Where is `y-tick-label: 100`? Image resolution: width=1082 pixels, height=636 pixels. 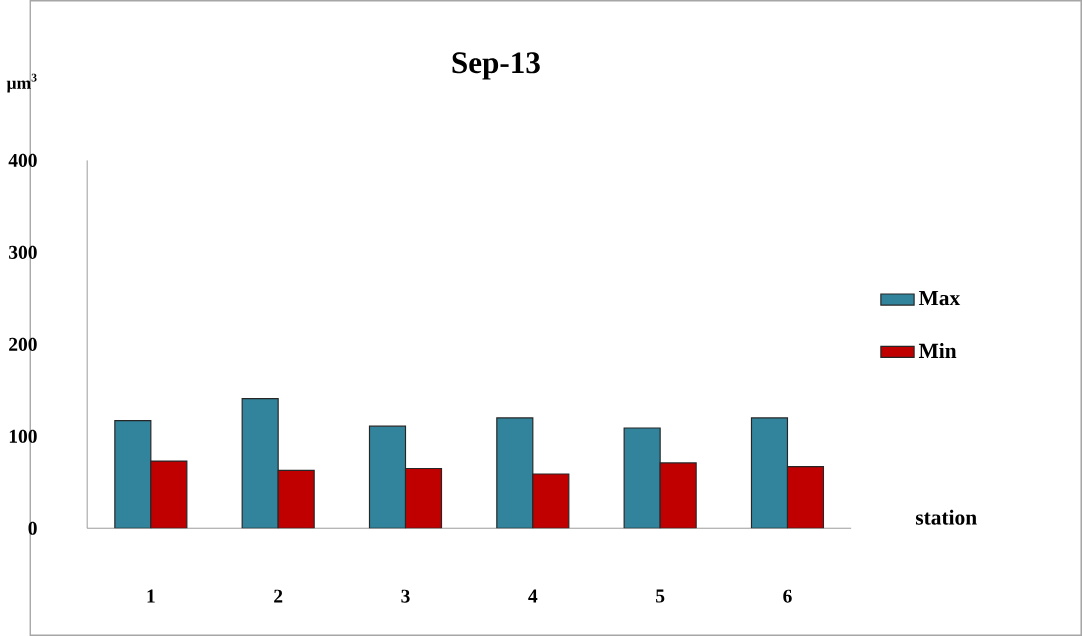
y-tick-label: 100 is located at coordinates (23, 436).